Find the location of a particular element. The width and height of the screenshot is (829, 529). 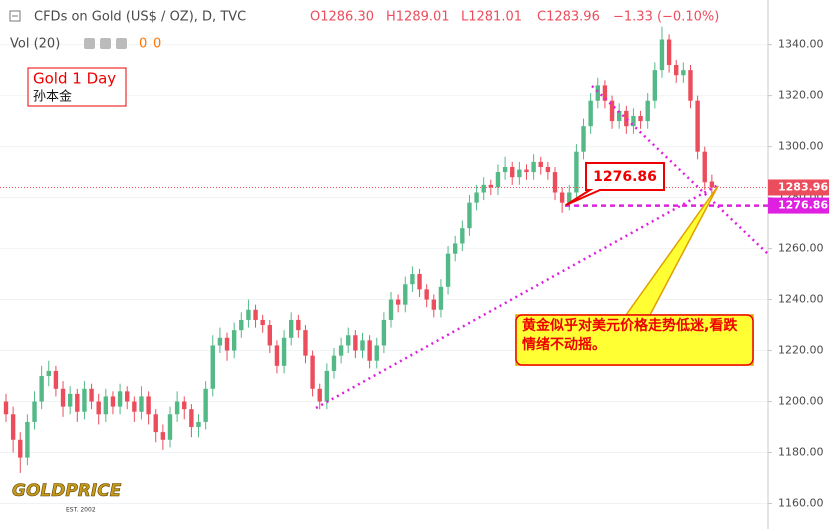

logo-subtitle: EST. 2002 is located at coordinates (81, 510).